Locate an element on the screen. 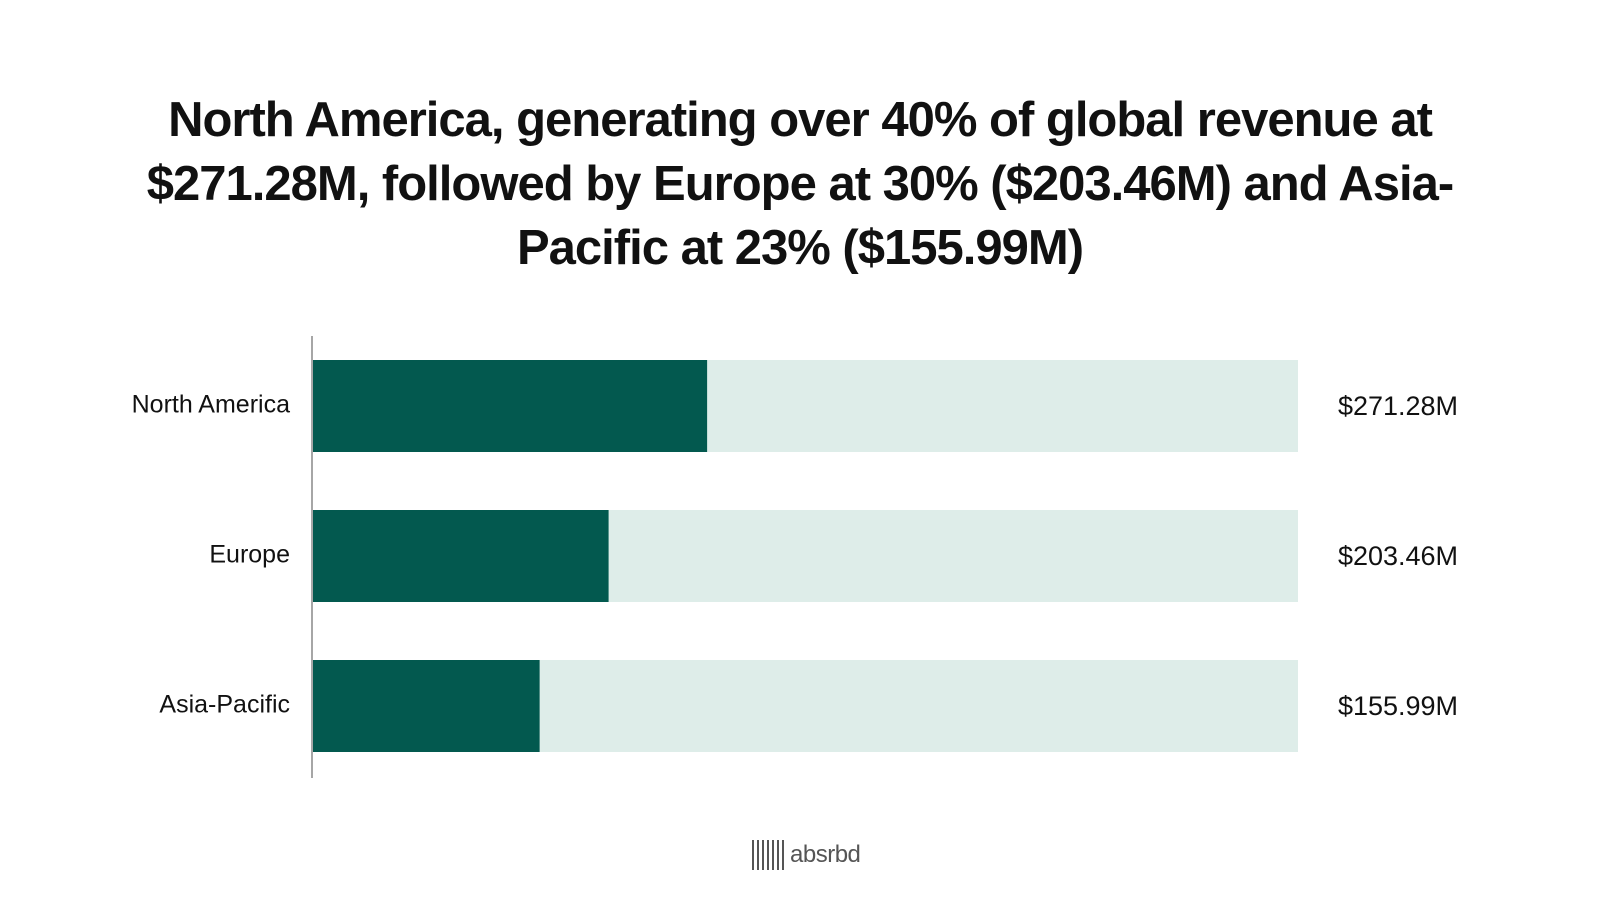 The image size is (1600, 900). barcode-icon is located at coordinates (768, 855).